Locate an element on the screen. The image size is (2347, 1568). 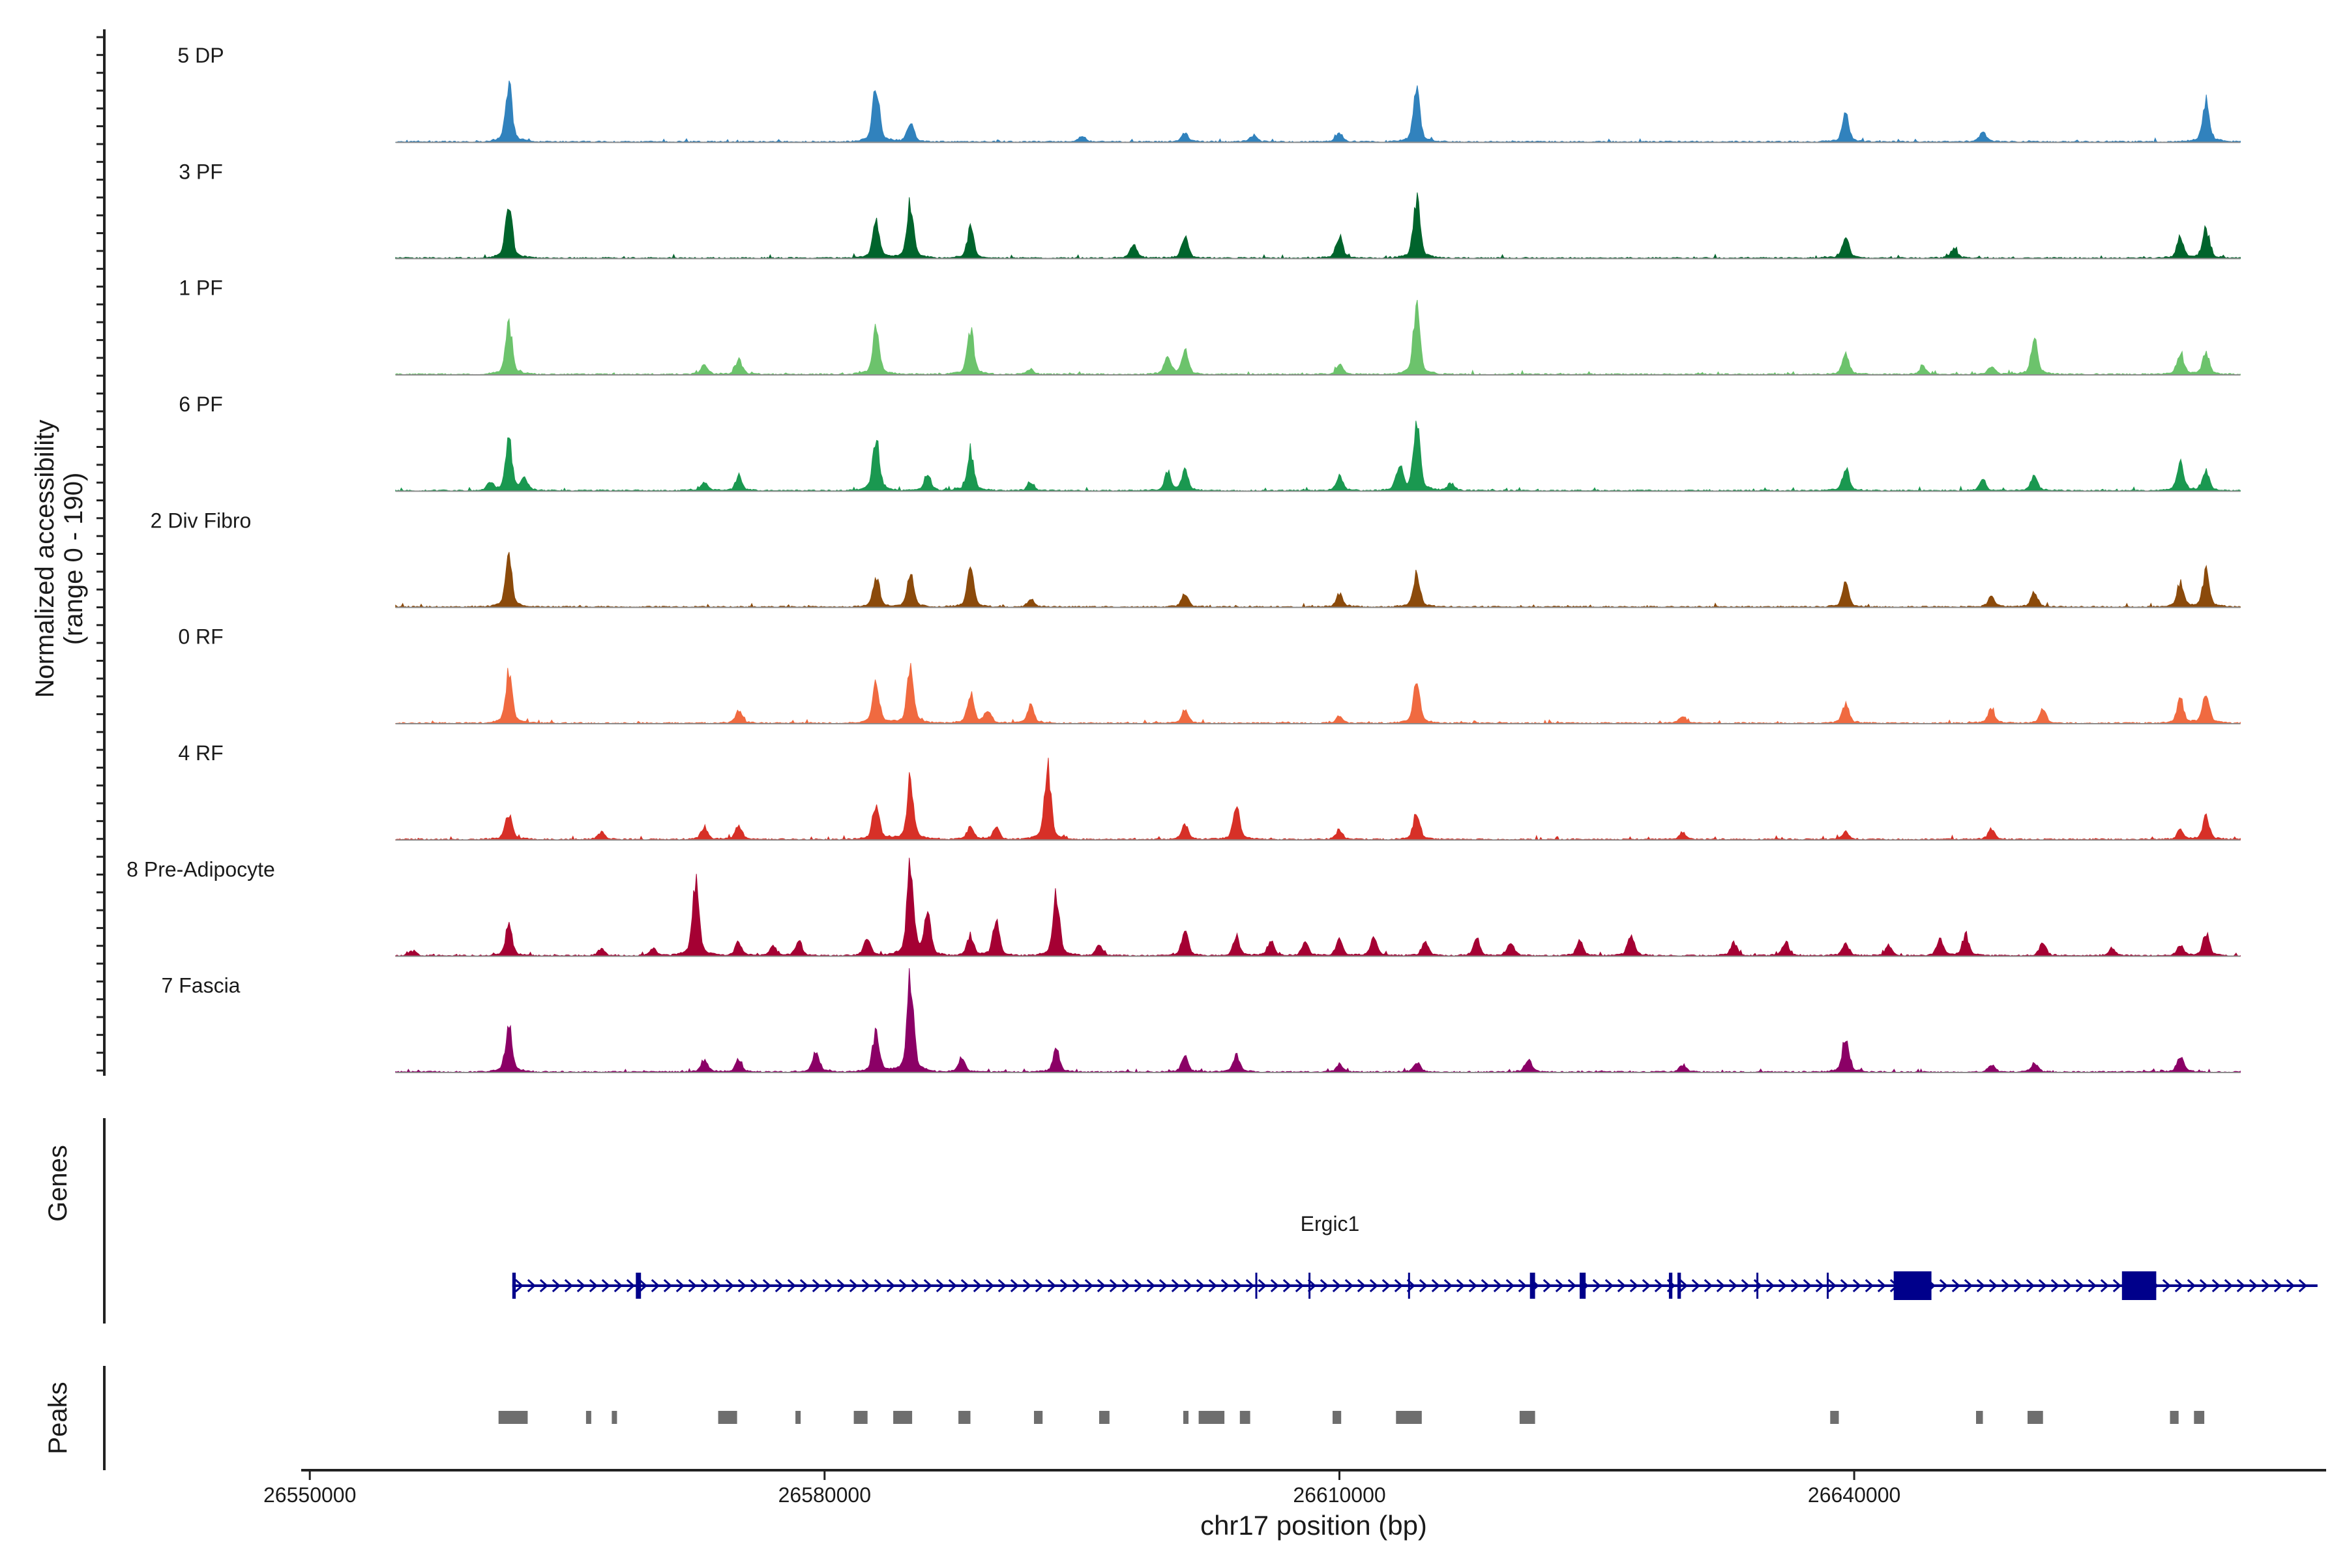
track-label: 1 PF is located at coordinates (201, 288).